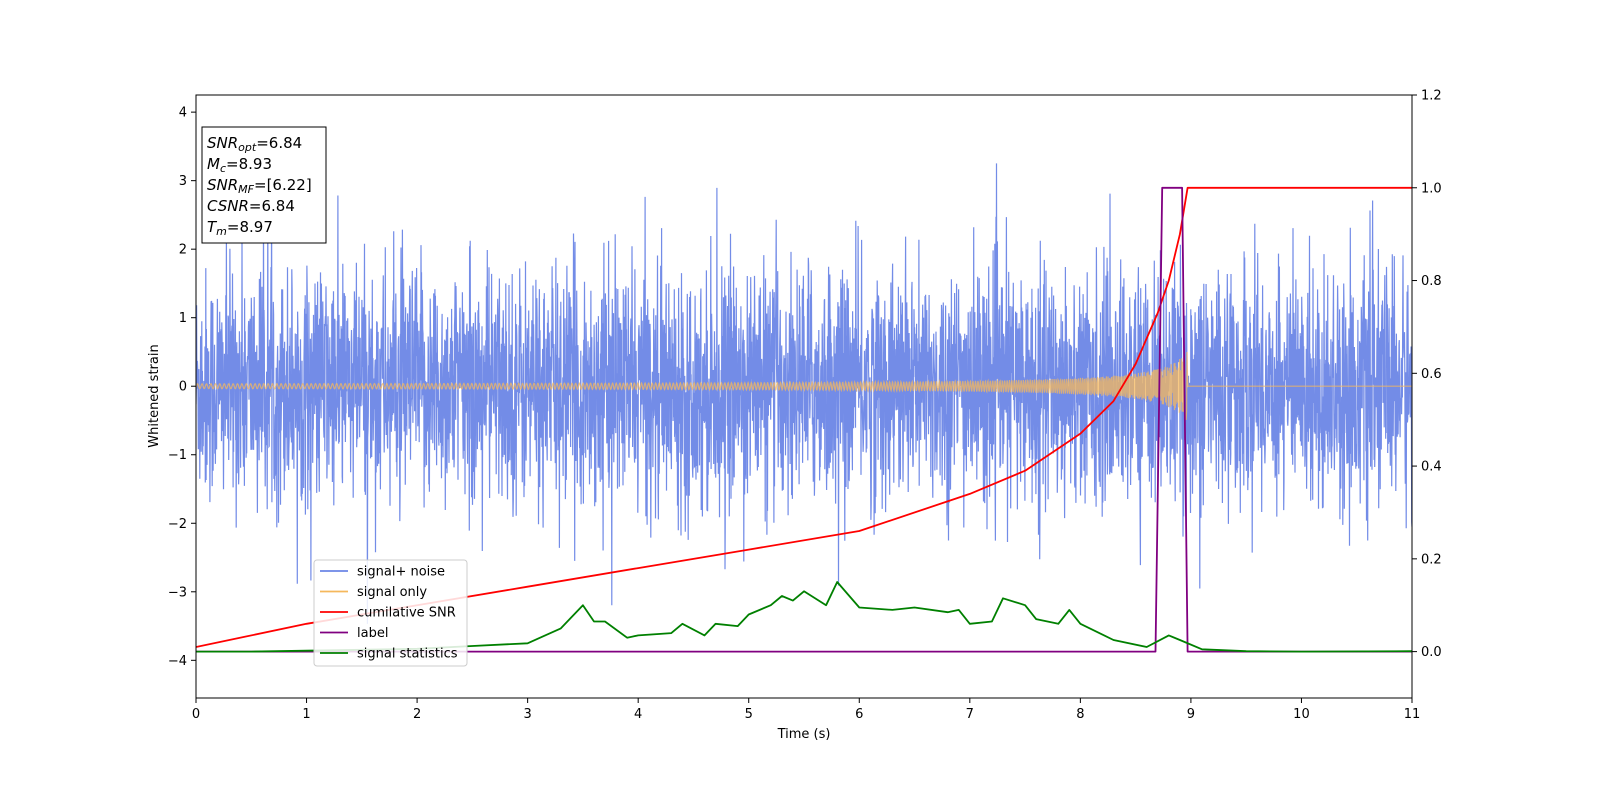 This screenshot has width=1600, height=800. I want to click on legend-label: cumilative SNR, so click(406, 613).